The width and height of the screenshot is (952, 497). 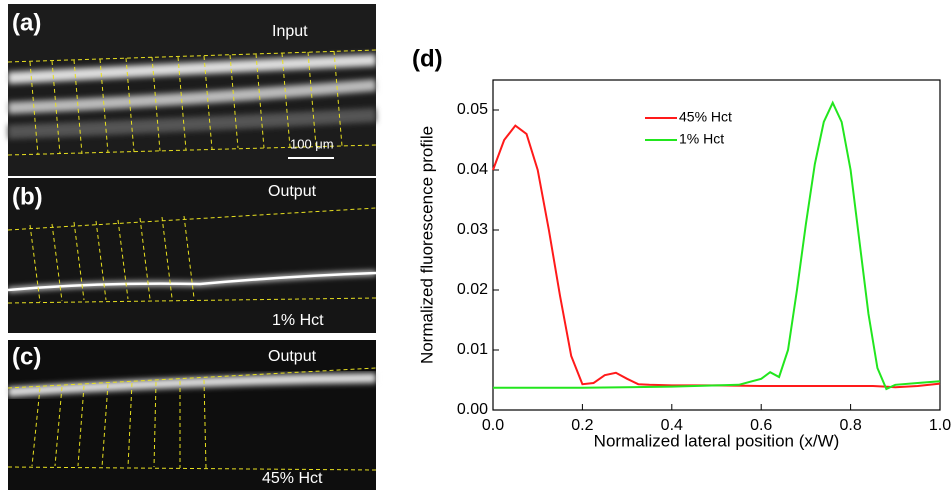 What do you see at coordinates (672, 425) in the screenshot?
I see `x-tick-label: 0.4` at bounding box center [672, 425].